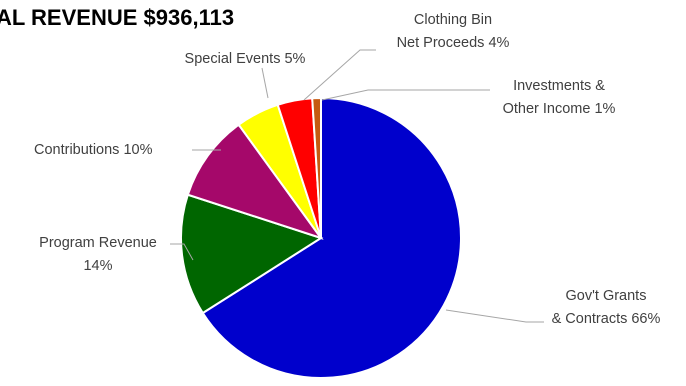  Describe the element at coordinates (98, 243) in the screenshot. I see `slice-label-line: Program Revenue` at that location.